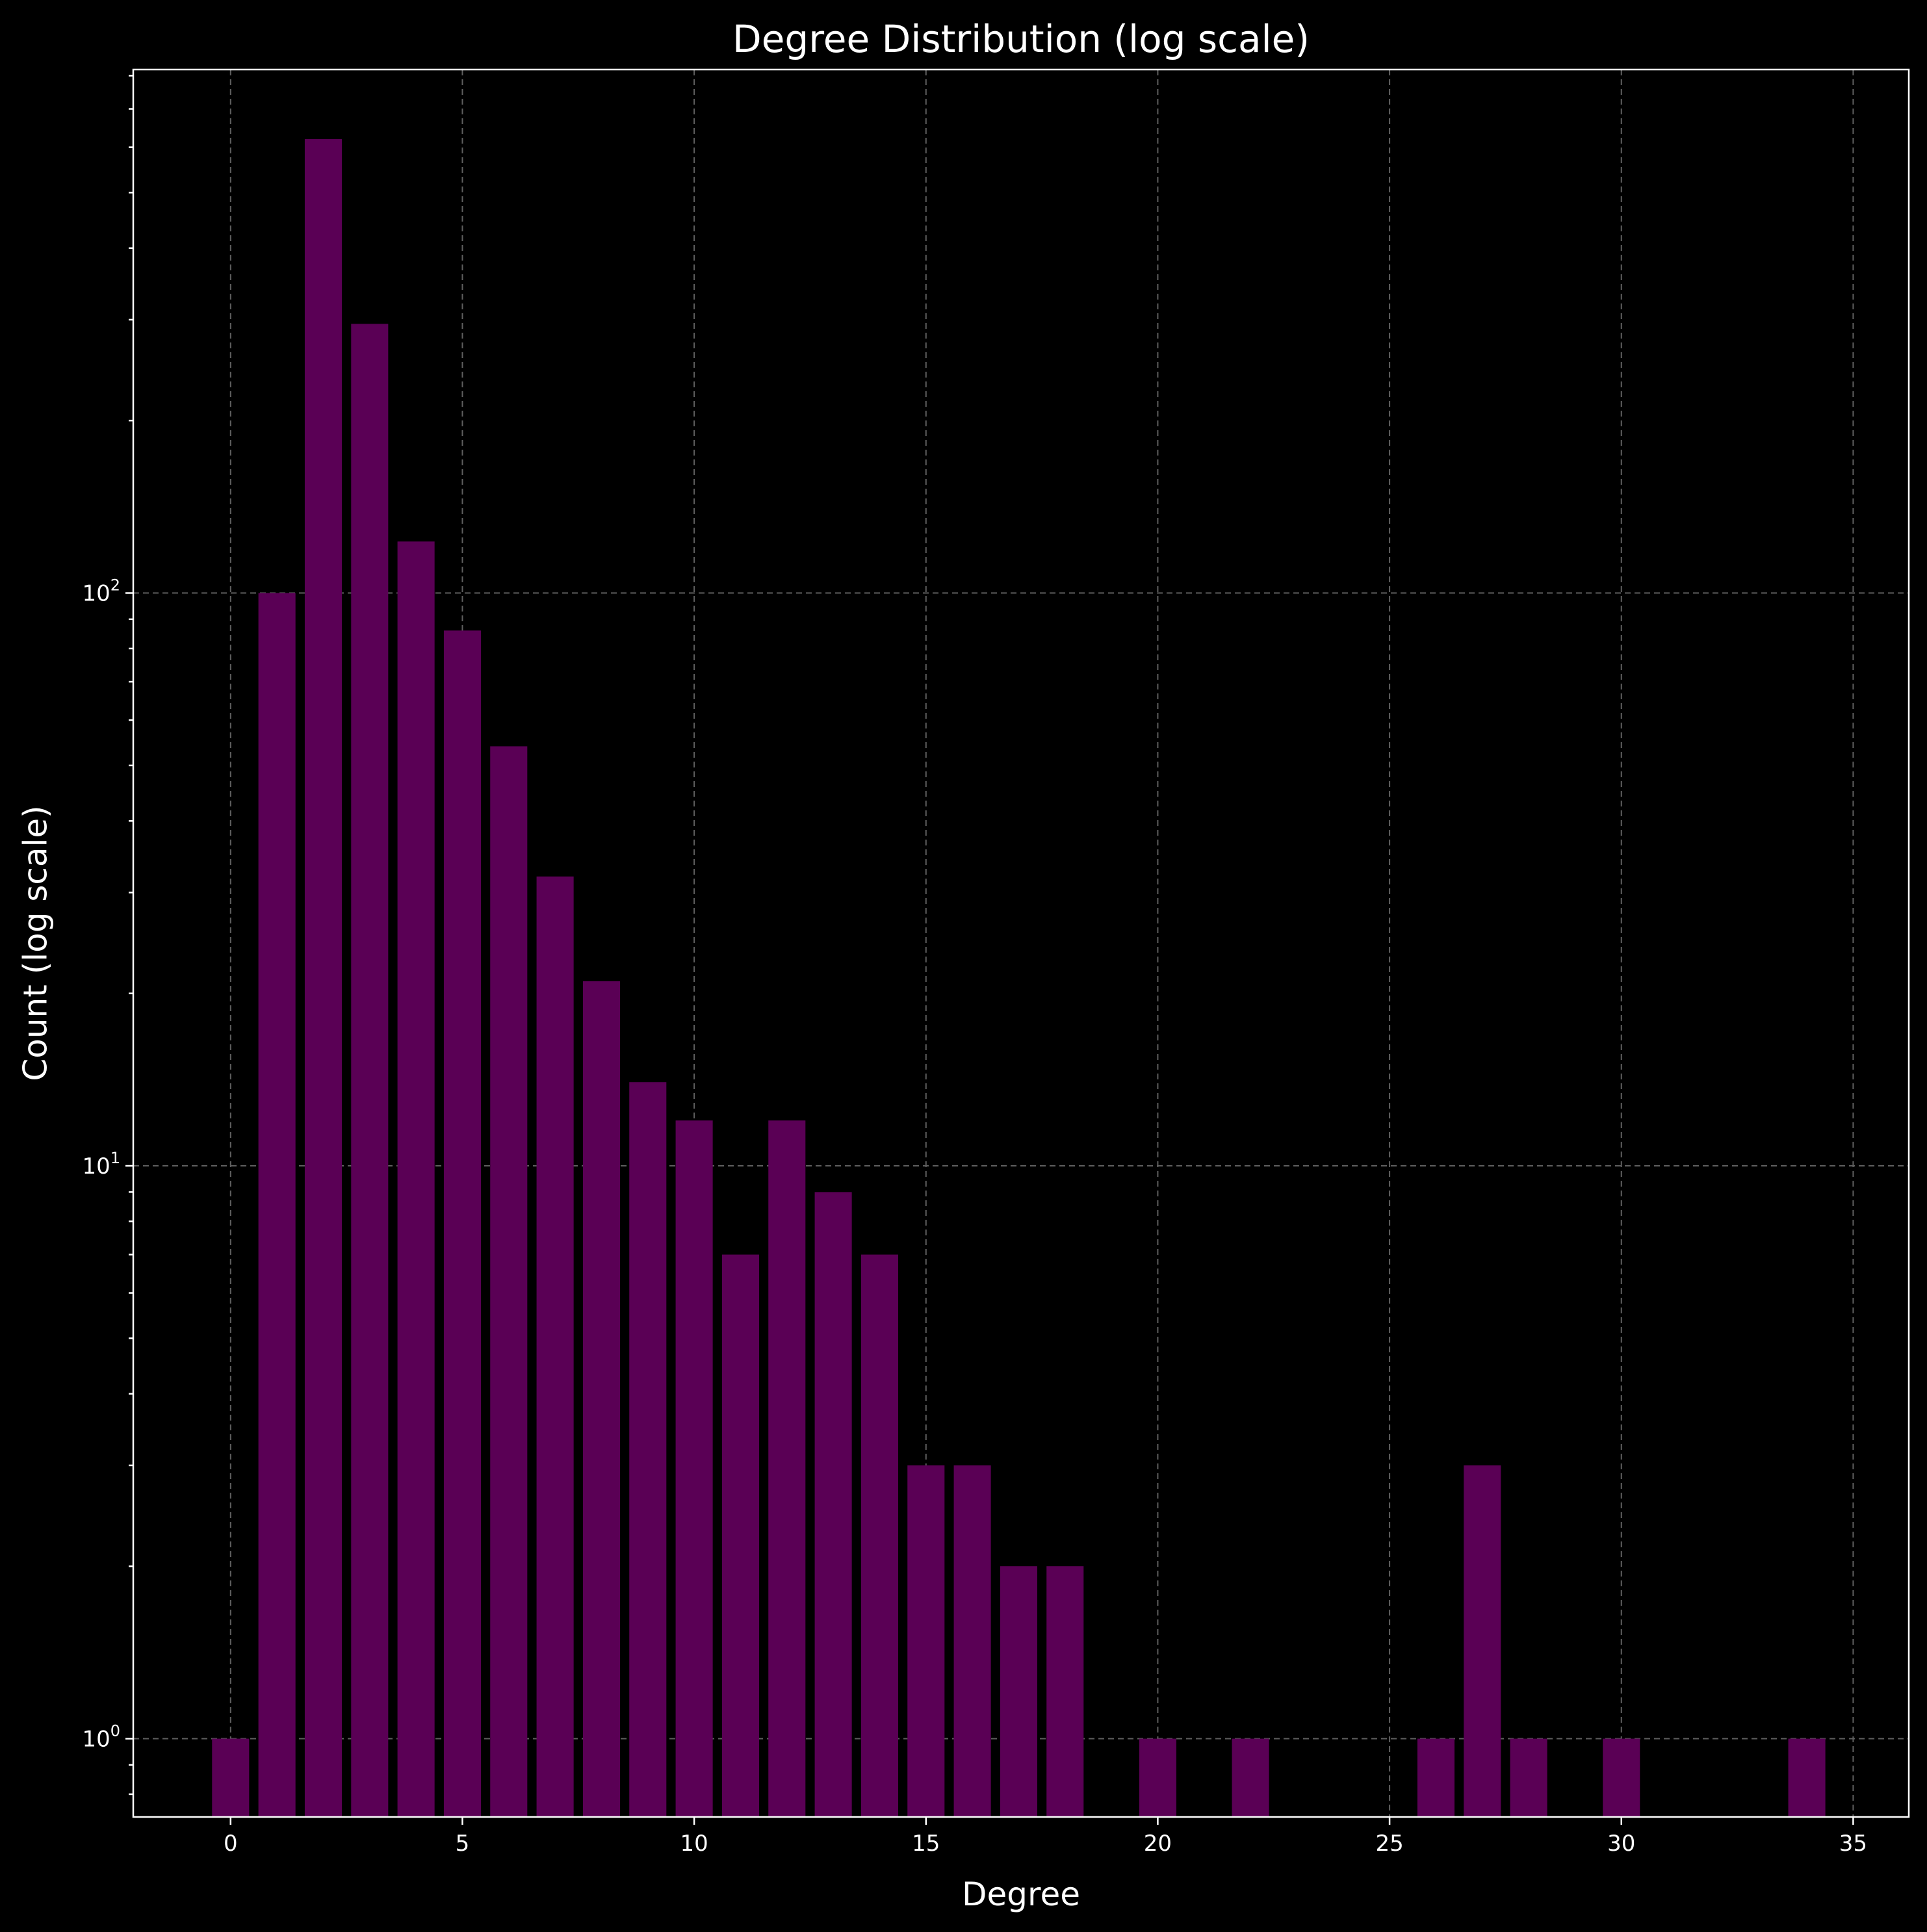 This screenshot has width=1927, height=1932. Describe the element at coordinates (36, 943) in the screenshot. I see `y-axis-label: Count (log scale)` at that location.